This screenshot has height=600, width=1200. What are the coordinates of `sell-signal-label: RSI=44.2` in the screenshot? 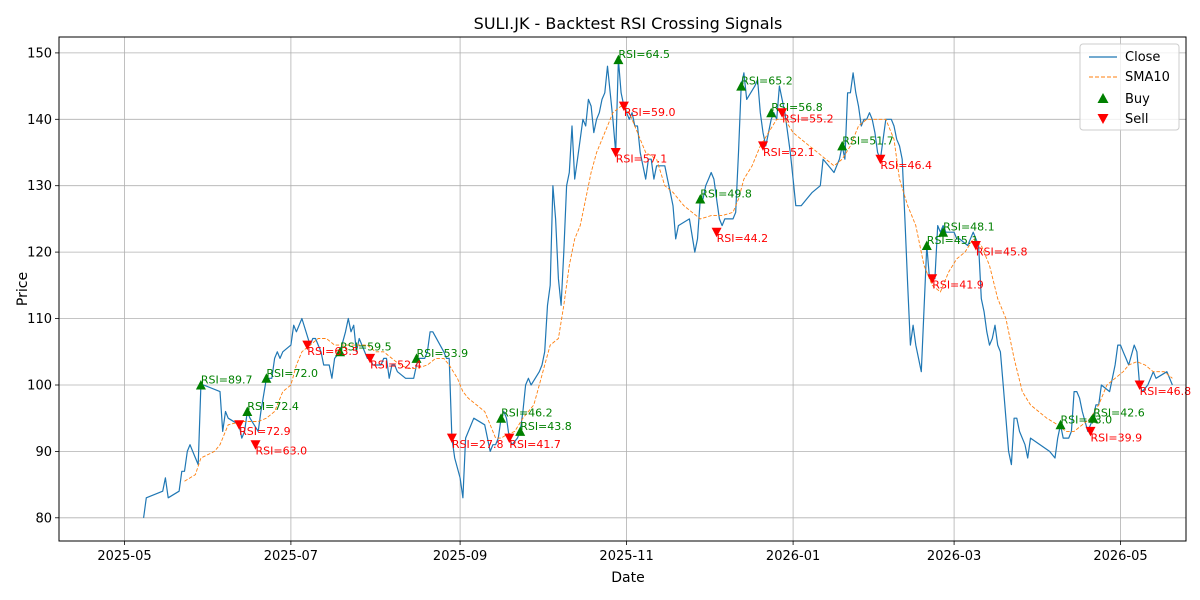 It's located at (743, 238).